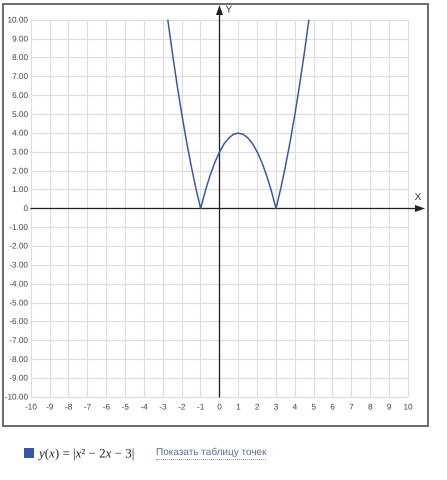  Describe the element at coordinates (276, 407) in the screenshot. I see `x-tick-label: 3` at that location.